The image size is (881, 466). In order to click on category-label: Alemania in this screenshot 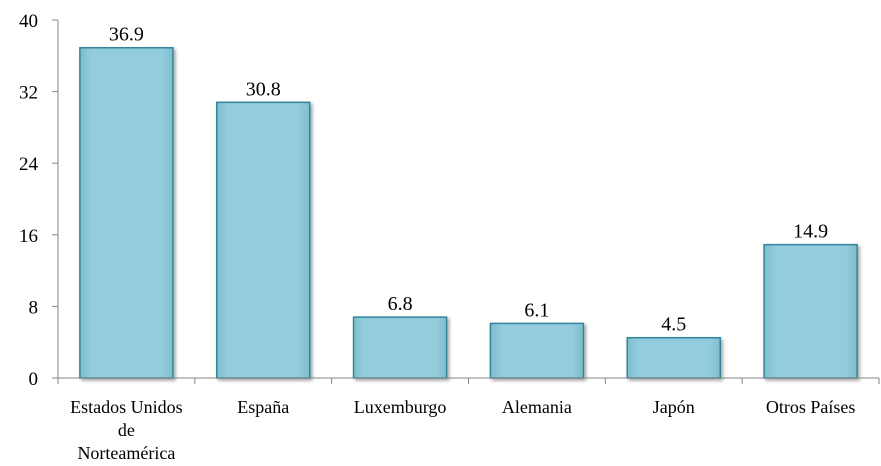, I will do `click(537, 407)`.